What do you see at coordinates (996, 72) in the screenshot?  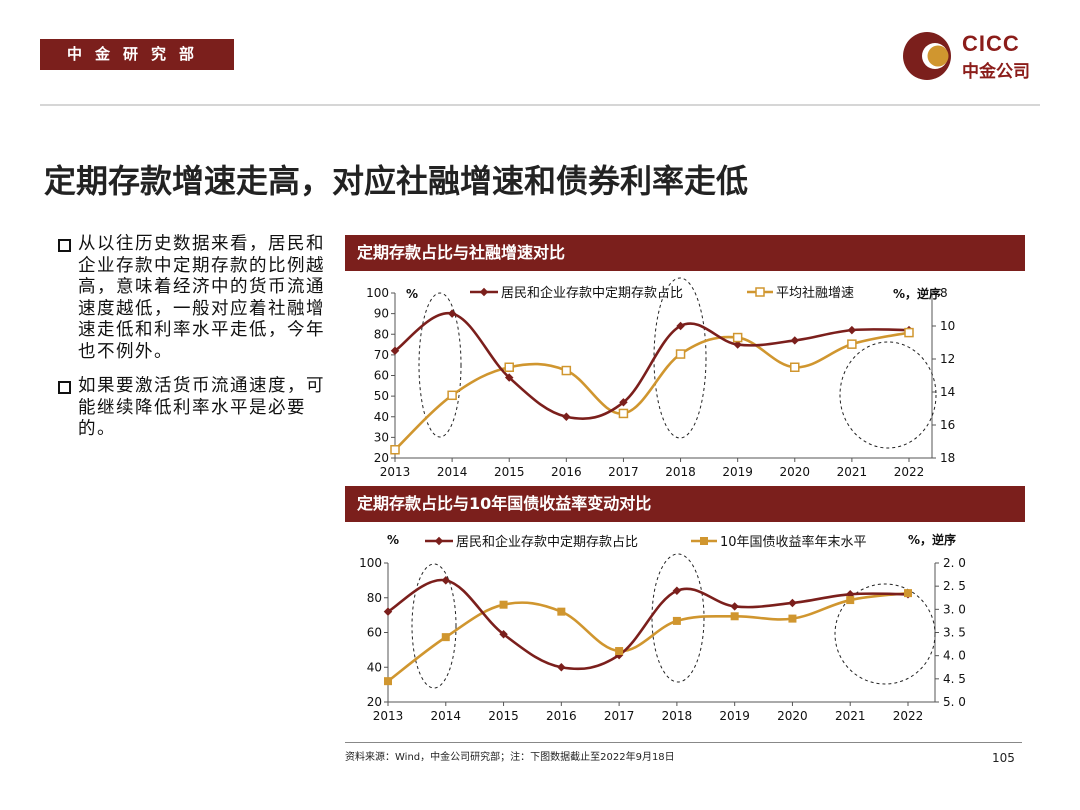 I see `logo-text-cn: 中金公司` at bounding box center [996, 72].